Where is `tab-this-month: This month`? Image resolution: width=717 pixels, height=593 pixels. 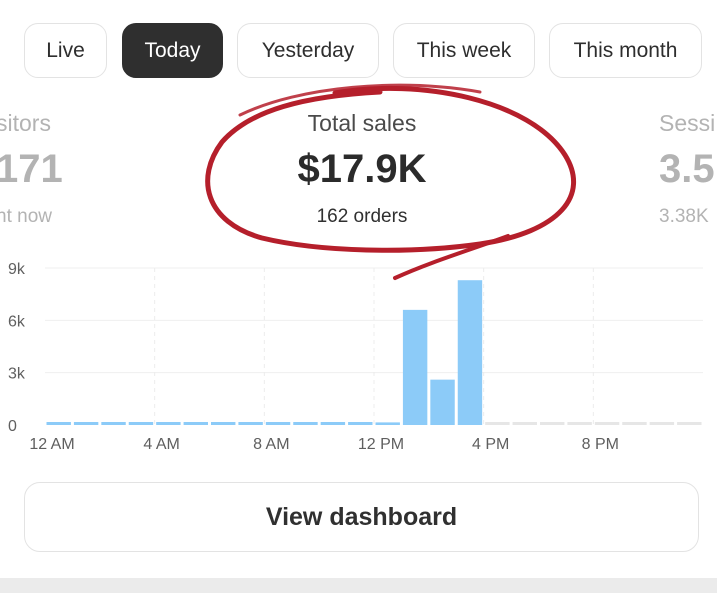 tab-this-month: This month is located at coordinates (625, 50).